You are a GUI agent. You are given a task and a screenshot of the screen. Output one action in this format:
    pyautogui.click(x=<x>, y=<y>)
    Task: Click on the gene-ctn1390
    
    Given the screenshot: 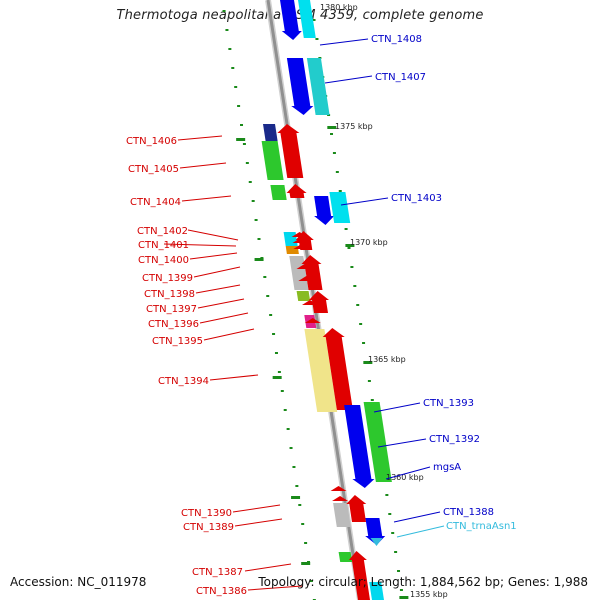 What is the action you would take?
    pyautogui.click(x=342, y=515)
    